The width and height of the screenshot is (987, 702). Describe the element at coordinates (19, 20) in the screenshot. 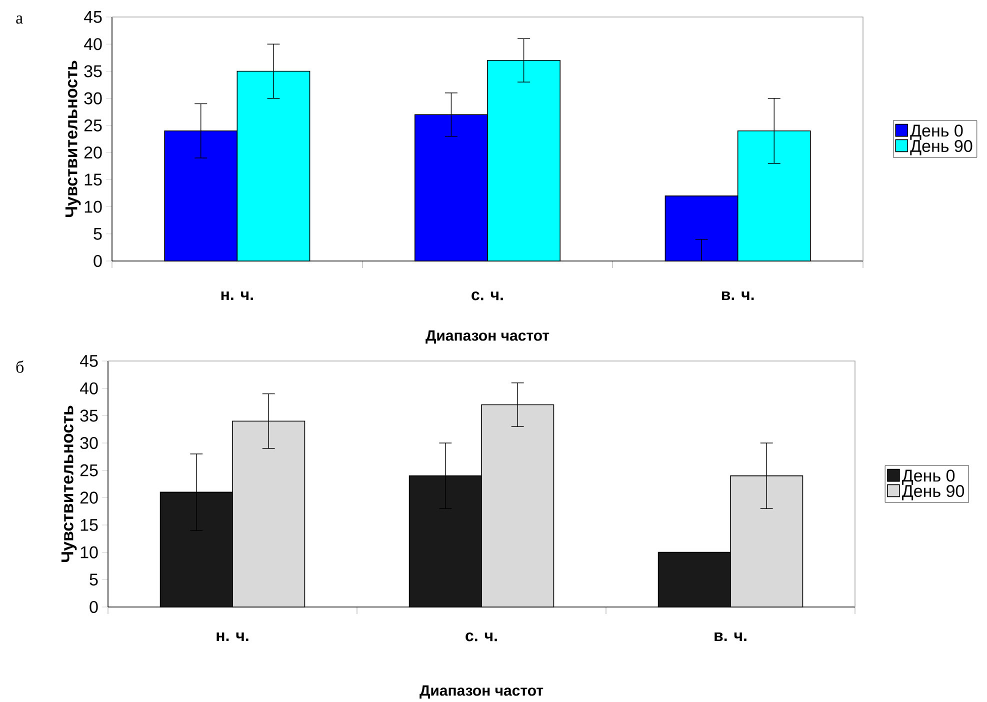

I see `text: а` at that location.